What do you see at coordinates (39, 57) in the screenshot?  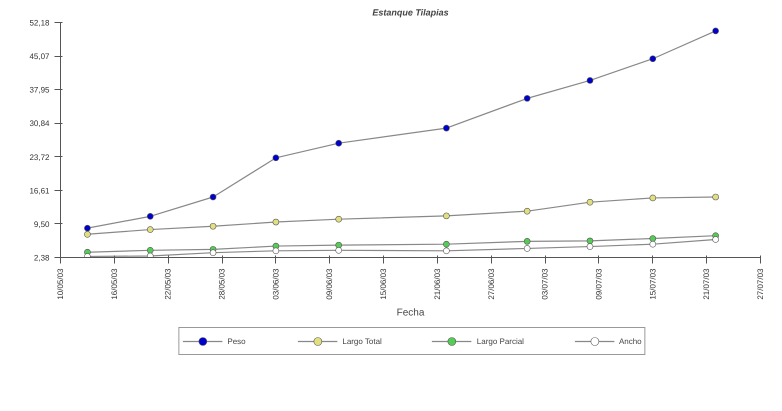 I see `y-tick-label: 45,07` at bounding box center [39, 57].